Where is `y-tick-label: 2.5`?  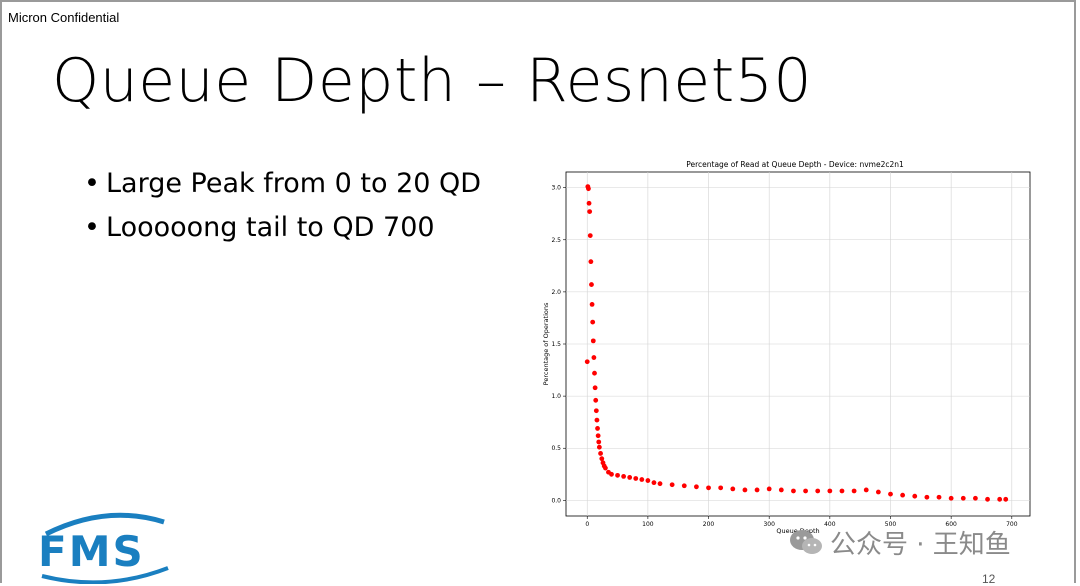
y-tick-label: 2.5 is located at coordinates (556, 240).